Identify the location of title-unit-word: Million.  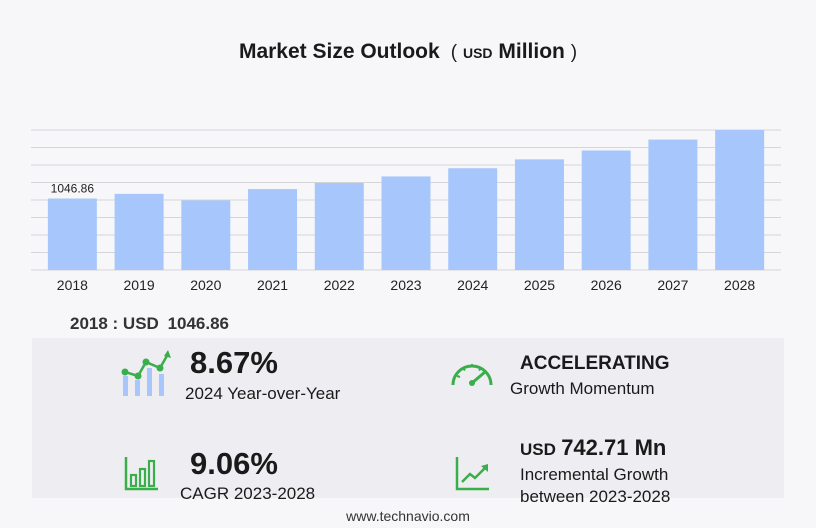
(531, 51).